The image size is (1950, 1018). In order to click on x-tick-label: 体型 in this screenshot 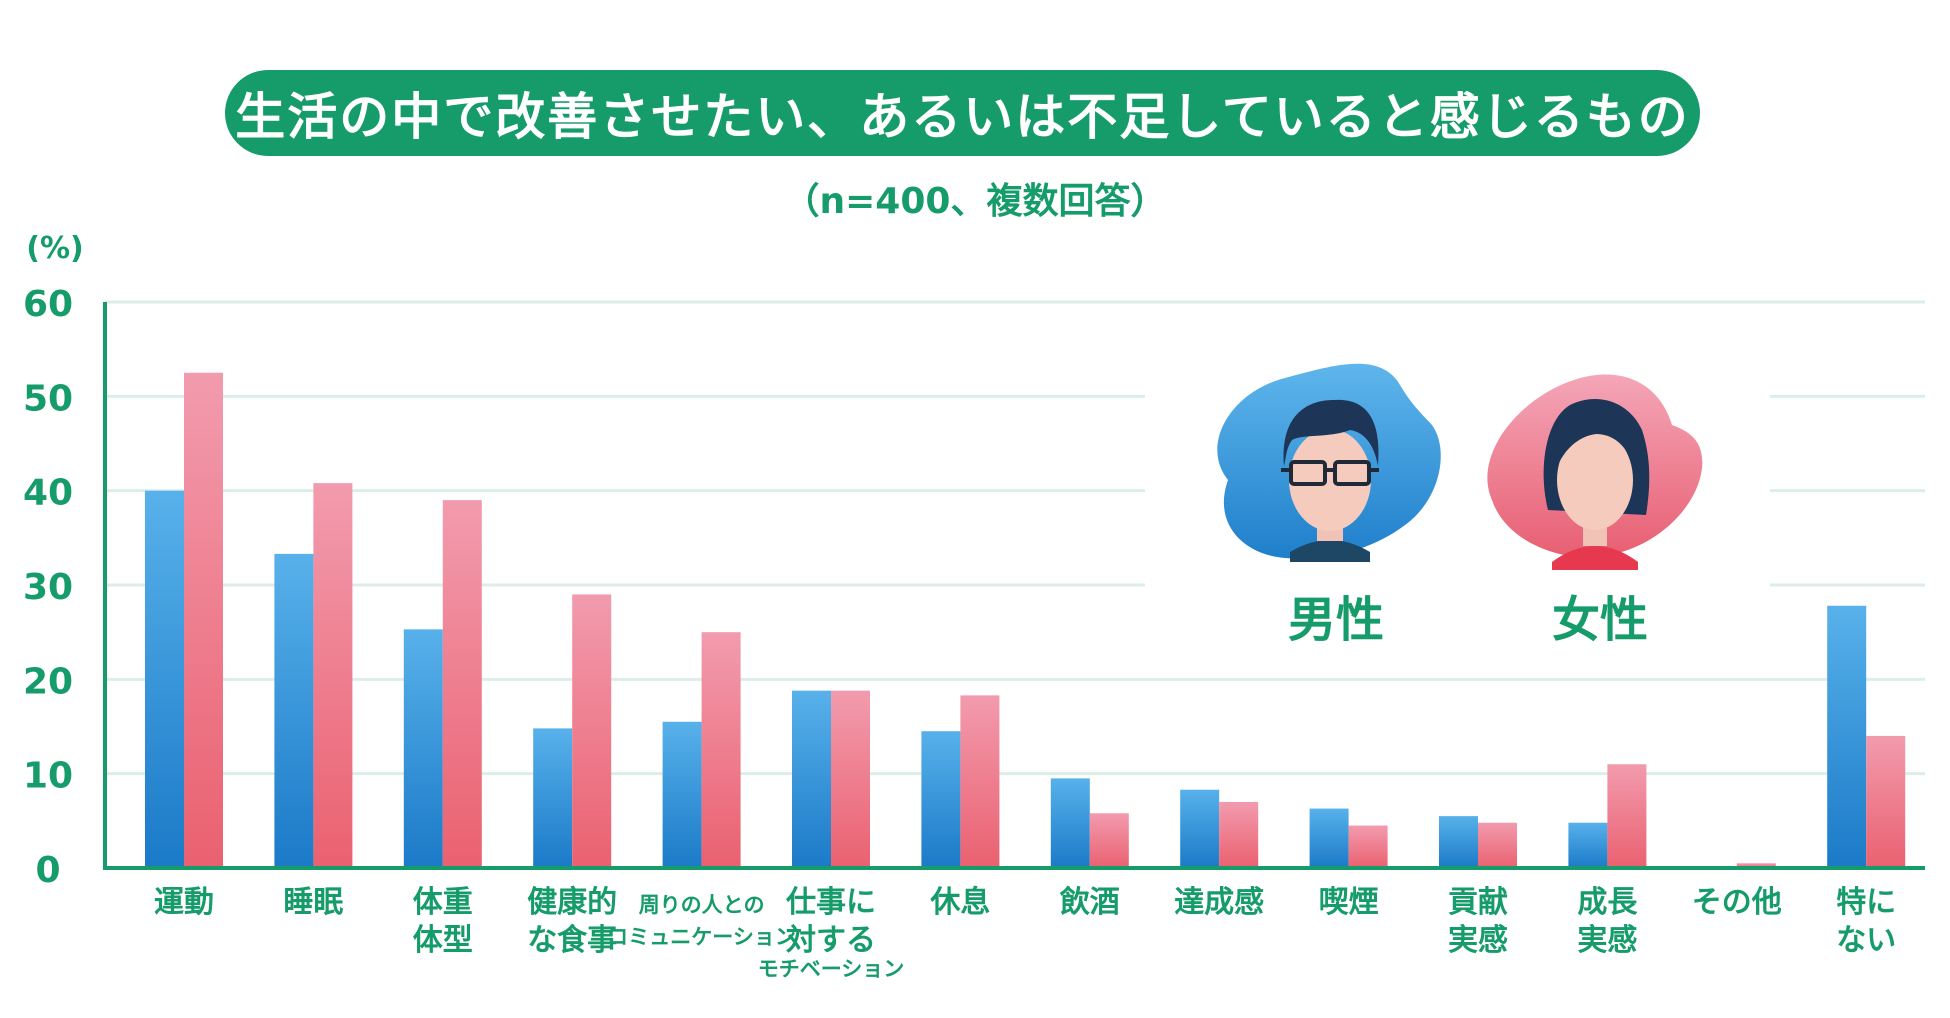, I will do `click(443, 940)`.